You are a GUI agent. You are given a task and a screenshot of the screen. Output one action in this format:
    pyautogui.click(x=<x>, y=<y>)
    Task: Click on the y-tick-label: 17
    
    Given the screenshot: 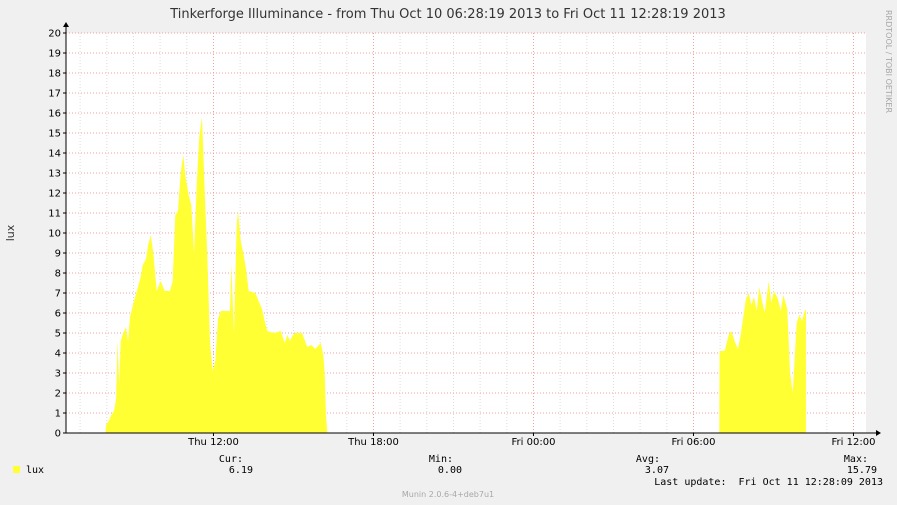 What is the action you would take?
    pyautogui.click(x=54, y=94)
    